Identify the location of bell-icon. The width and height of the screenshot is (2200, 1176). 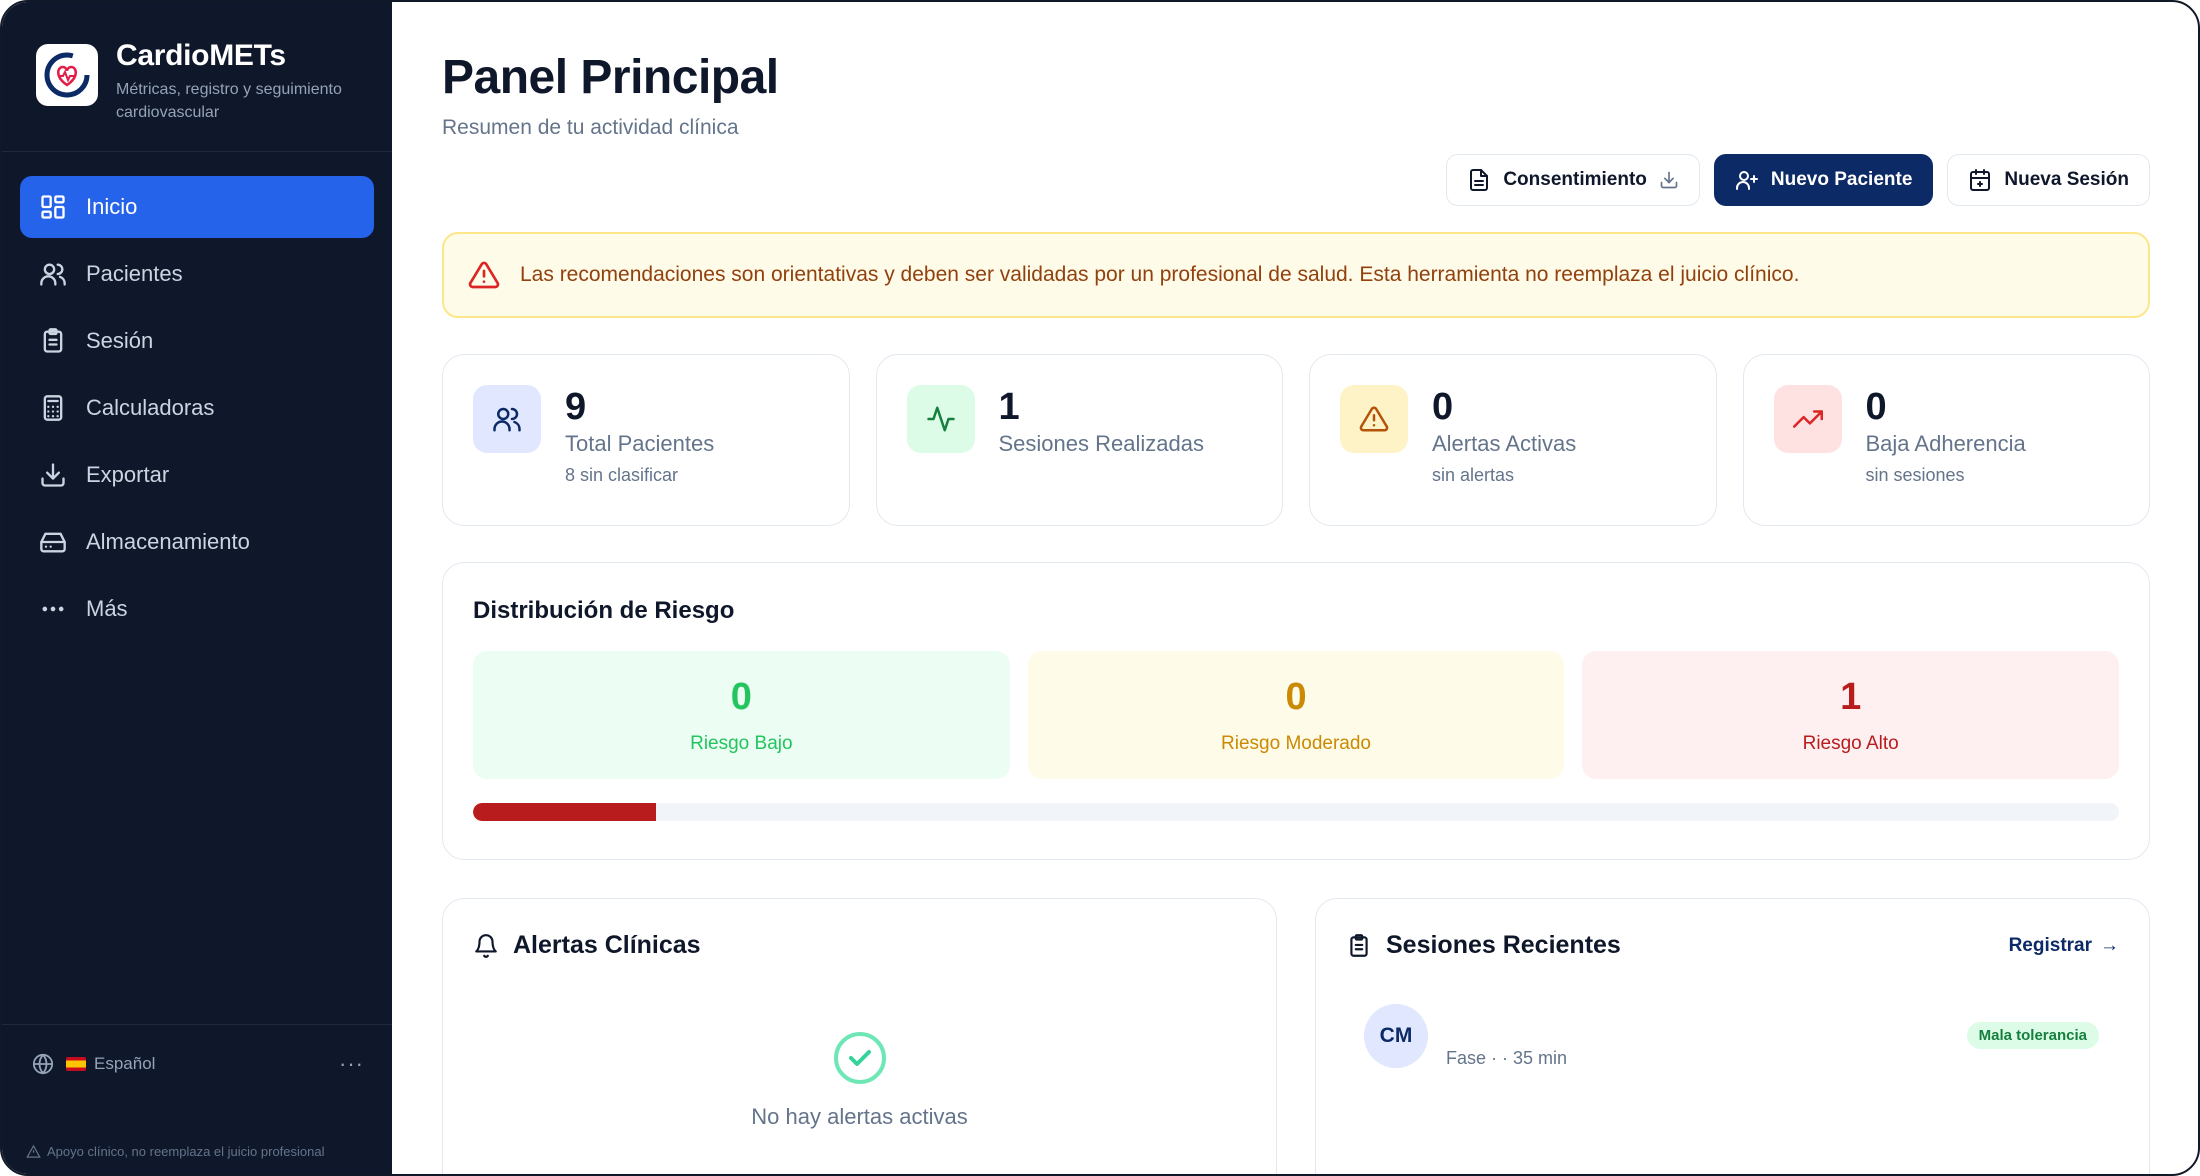
(486, 945).